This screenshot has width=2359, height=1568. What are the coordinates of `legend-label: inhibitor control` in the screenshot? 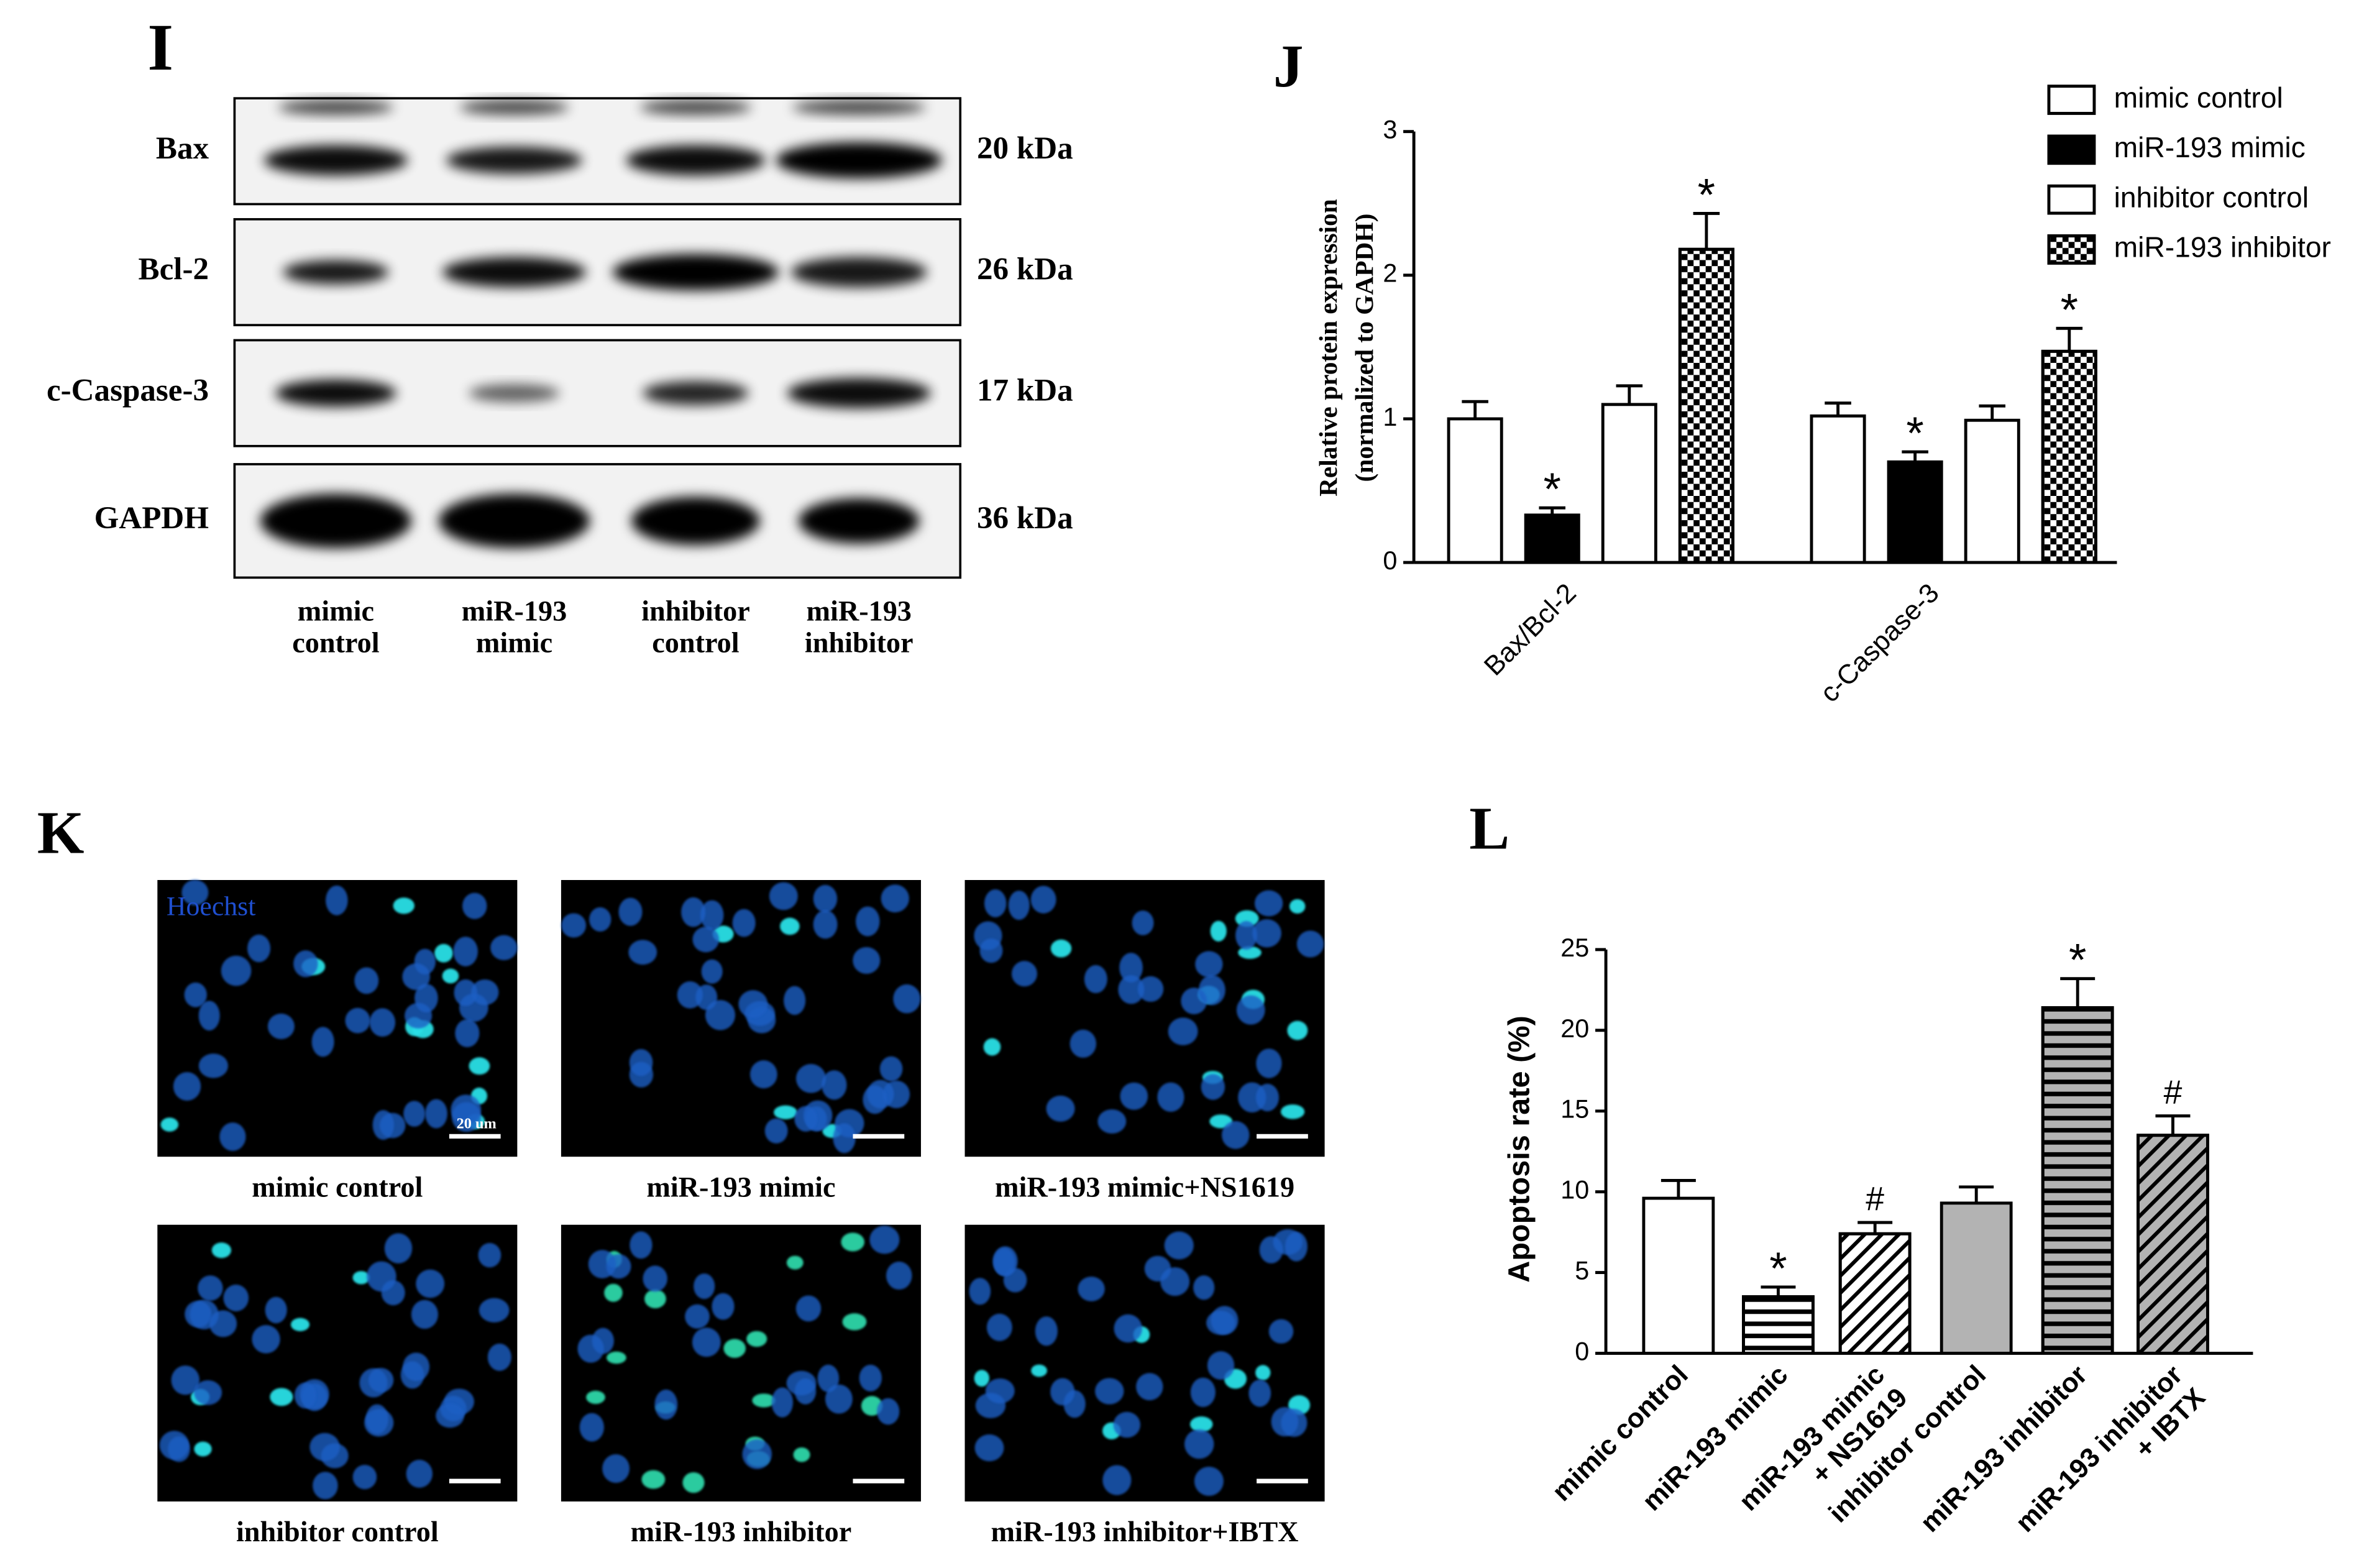 It's located at (2212, 197).